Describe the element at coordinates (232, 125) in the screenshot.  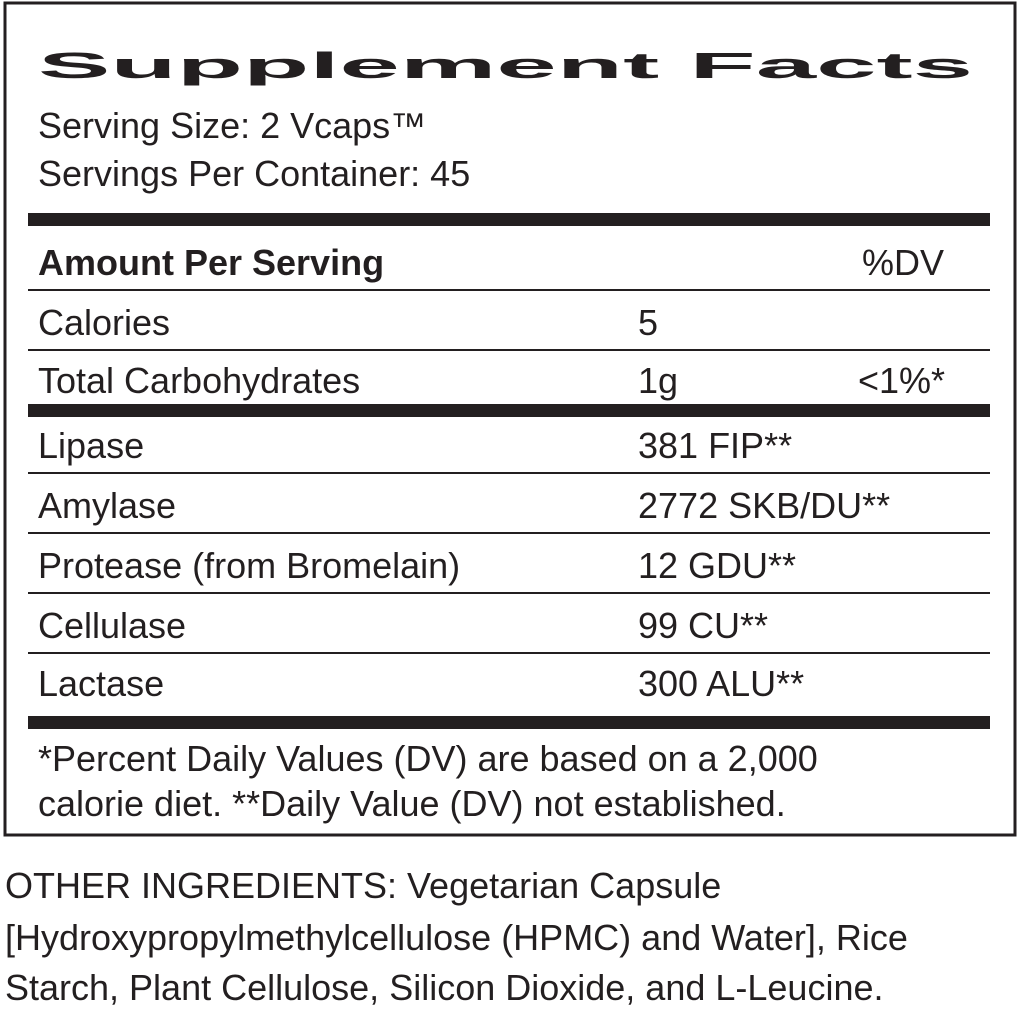
I see `serving-size: Serving Size: 2 Vcaps™` at that location.